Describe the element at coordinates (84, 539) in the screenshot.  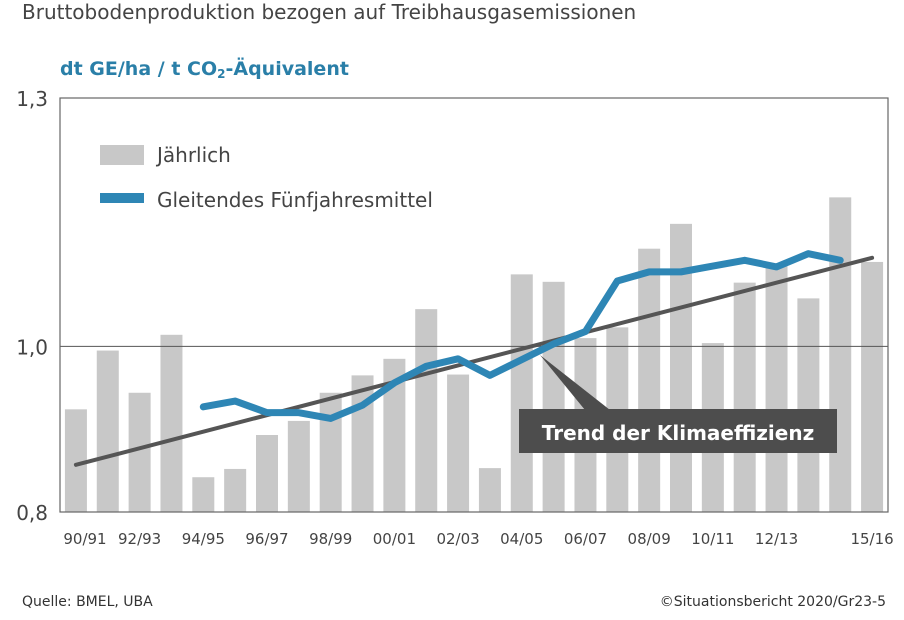
I see `x-tick-label-90-91: 90/91` at that location.